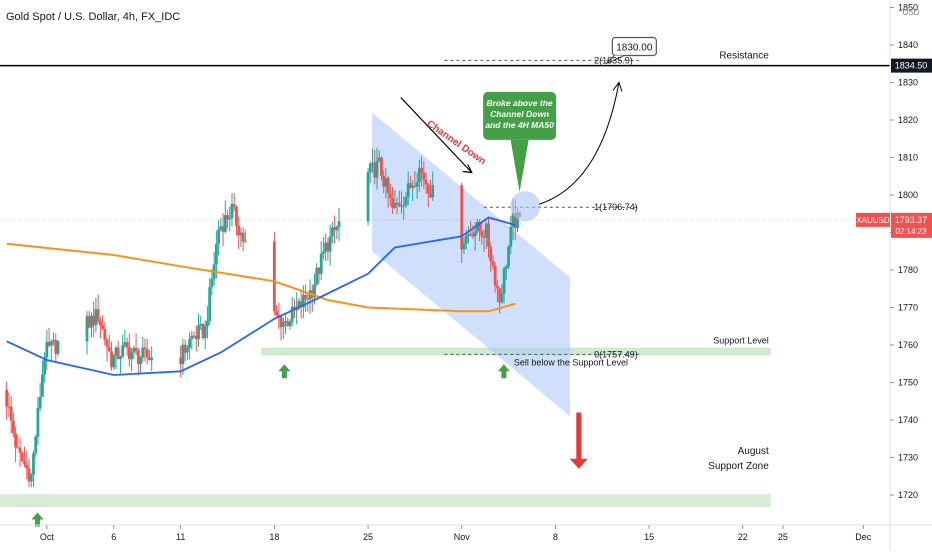 The height and width of the screenshot is (555, 932). Describe the element at coordinates (863, 537) in the screenshot. I see `x-tick-label: Dec` at that location.